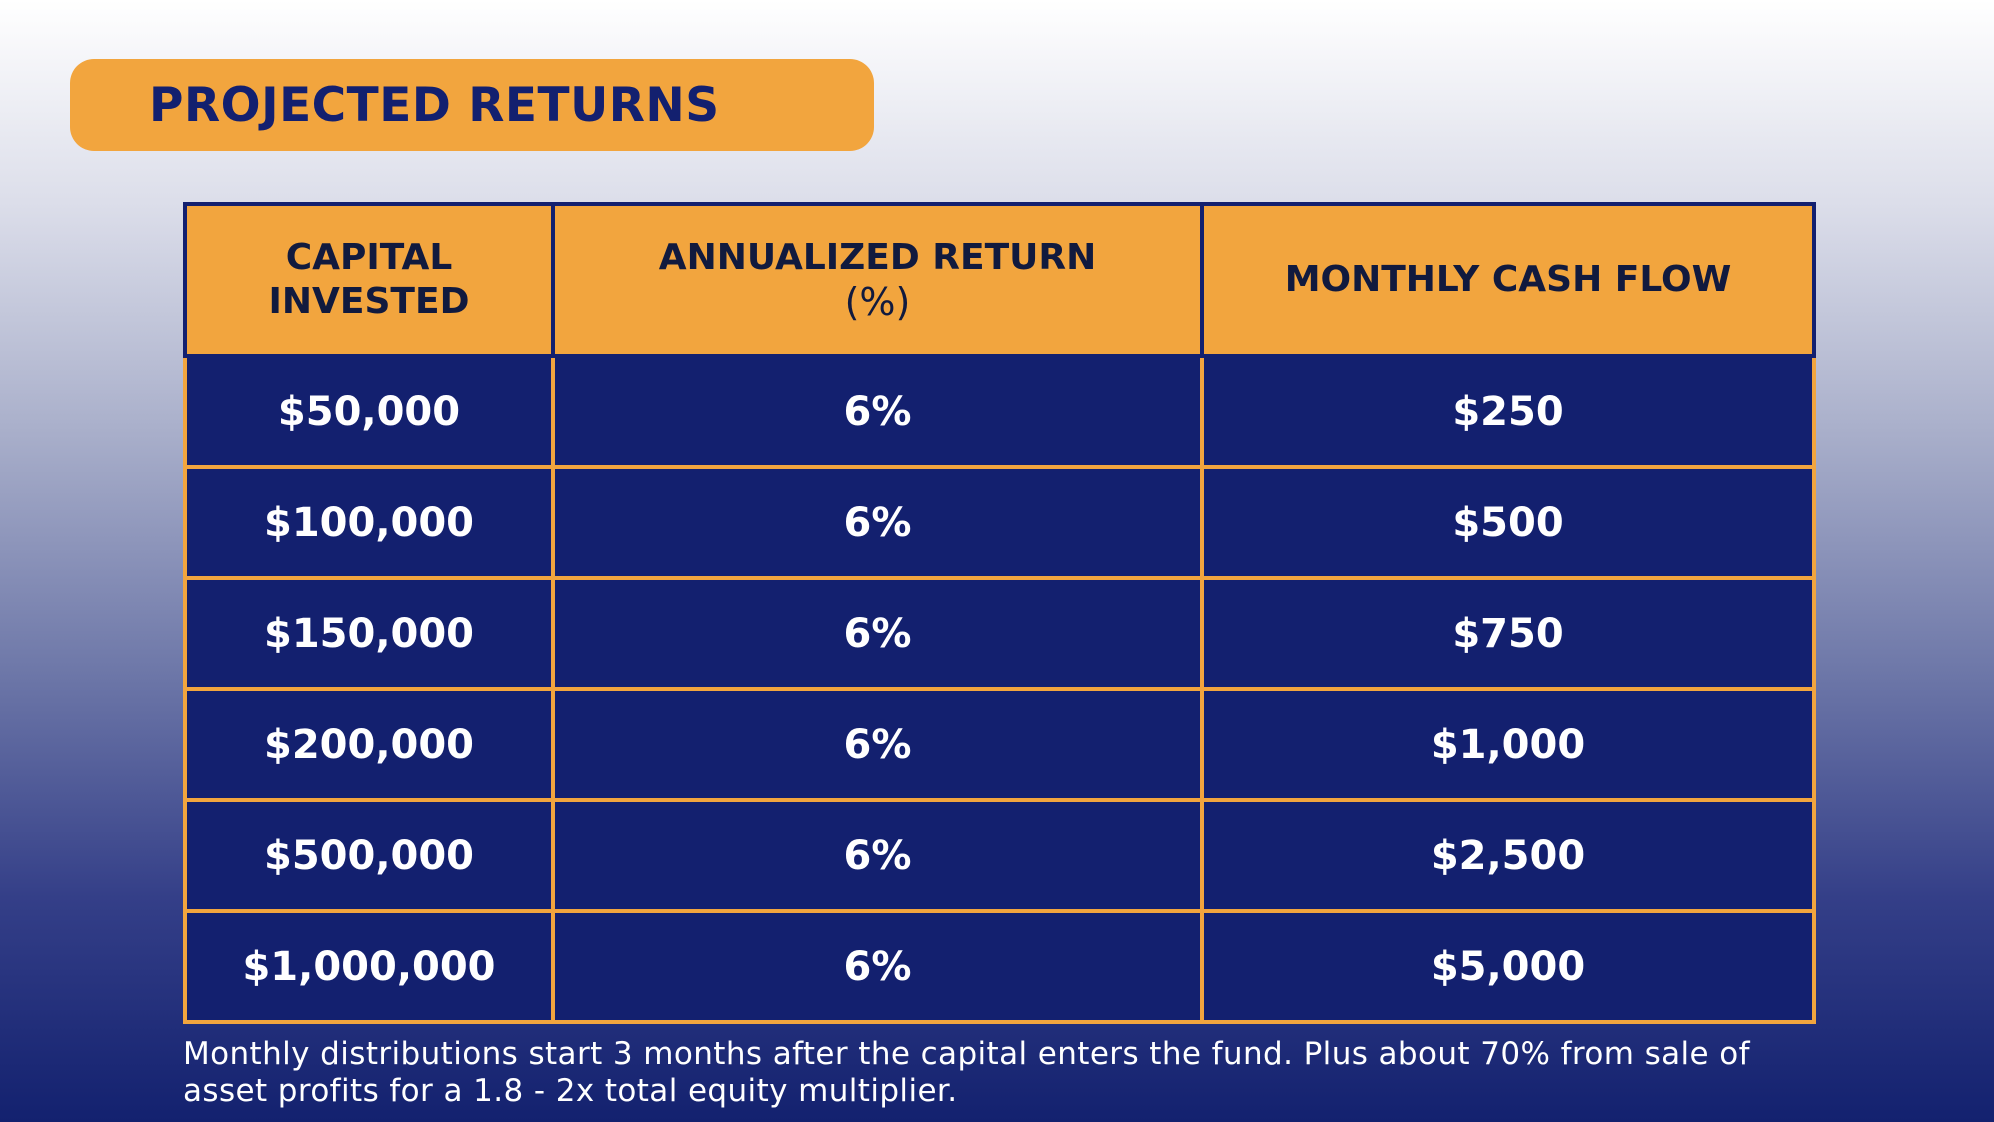  I want to click on table-row: $1,000,000 6% $5,000, so click(999, 966).